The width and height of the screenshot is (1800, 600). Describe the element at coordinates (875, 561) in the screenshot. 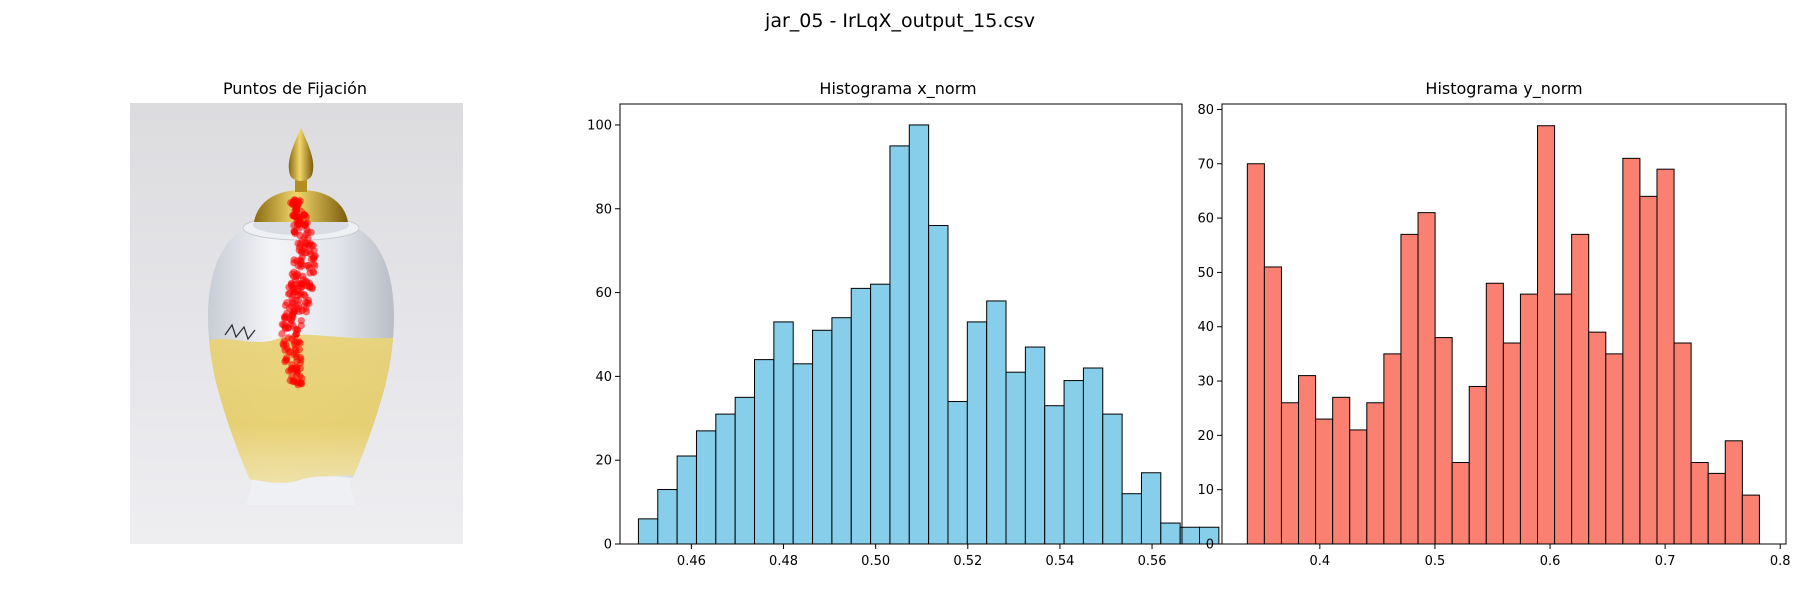

I see `x-tick-label: 0.50` at that location.